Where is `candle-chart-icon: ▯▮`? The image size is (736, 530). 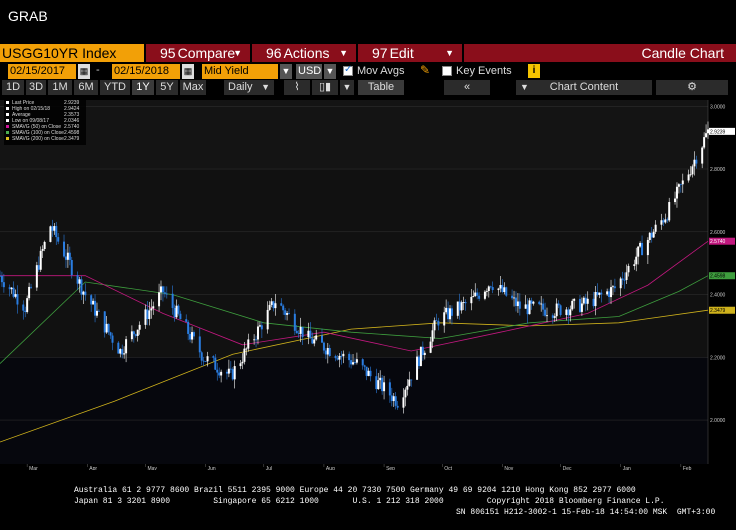
candle-chart-icon: ▯▮ is located at coordinates (325, 87).